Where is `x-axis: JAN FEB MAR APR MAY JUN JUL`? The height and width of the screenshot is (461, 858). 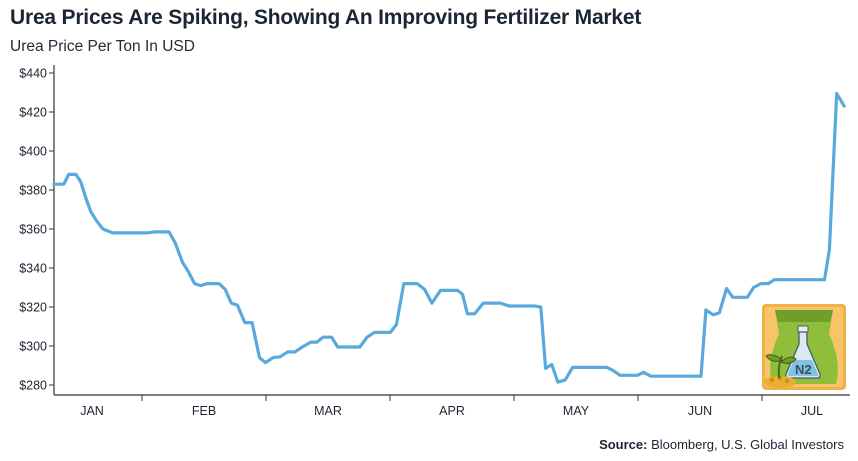 x-axis: JAN FEB MAR APR MAY JUN JUL is located at coordinates (452, 406).